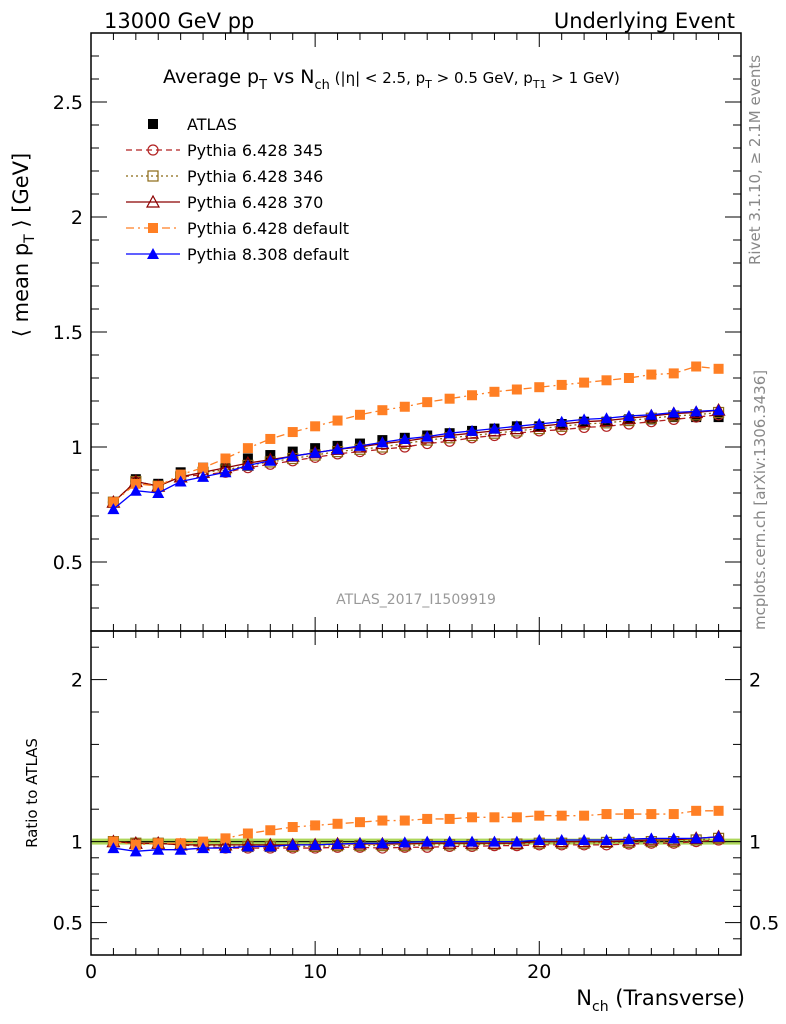  Describe the element at coordinates (539, 972) in the screenshot. I see `x-tick-label: 20` at that location.